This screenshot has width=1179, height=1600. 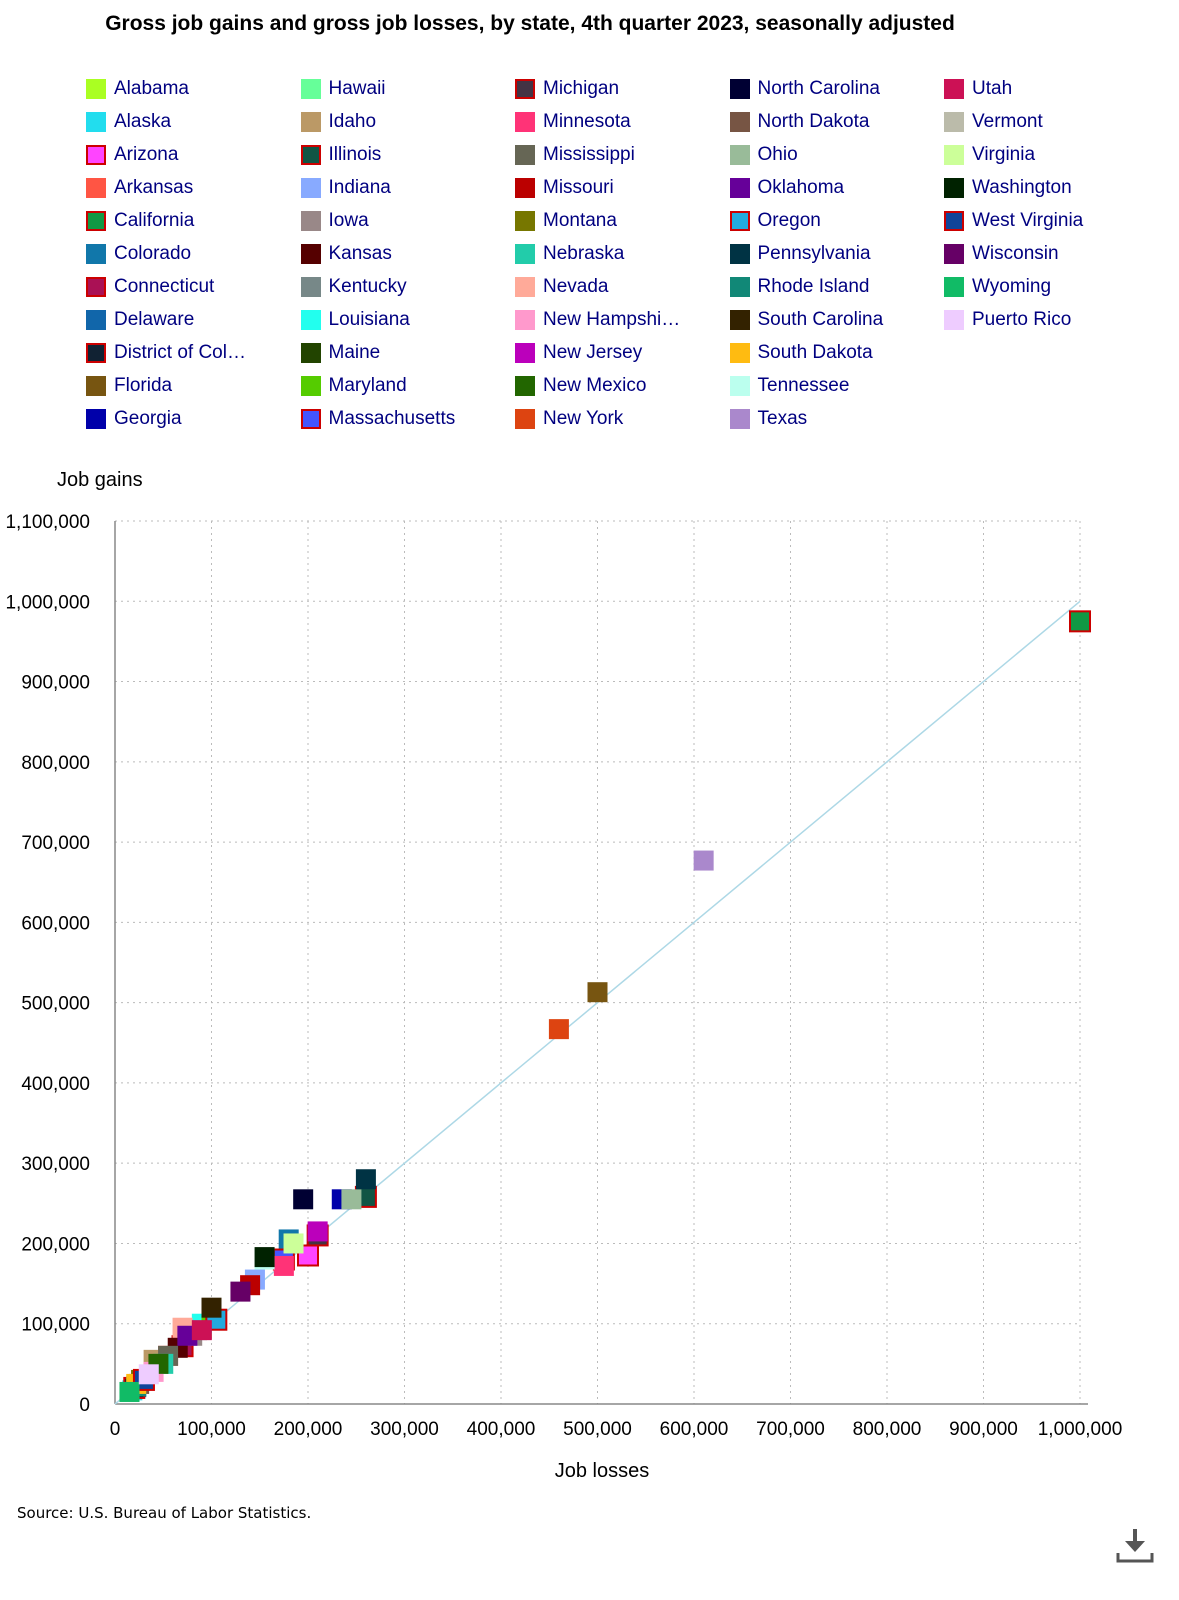 What do you see at coordinates (806, 320) in the screenshot?
I see `legend-item-south-carolina: South Carolina` at bounding box center [806, 320].